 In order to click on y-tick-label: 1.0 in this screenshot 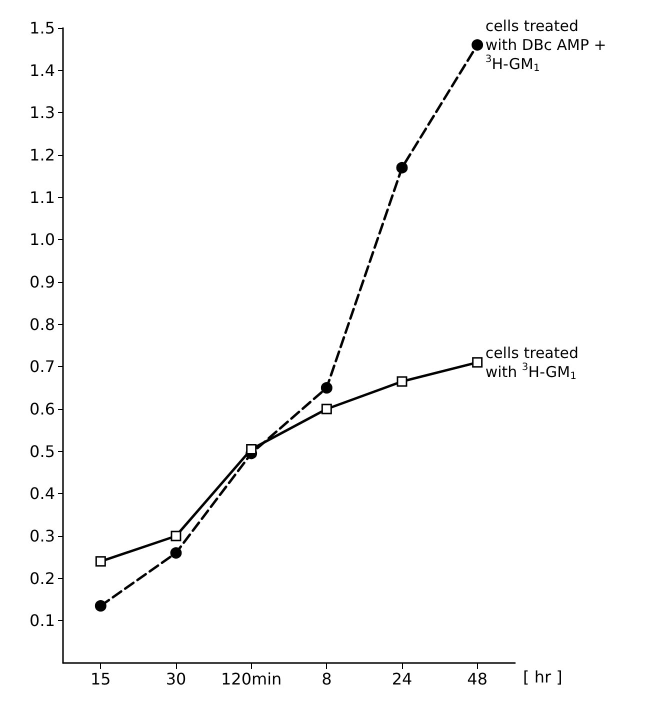, I will do `click(42, 240)`.